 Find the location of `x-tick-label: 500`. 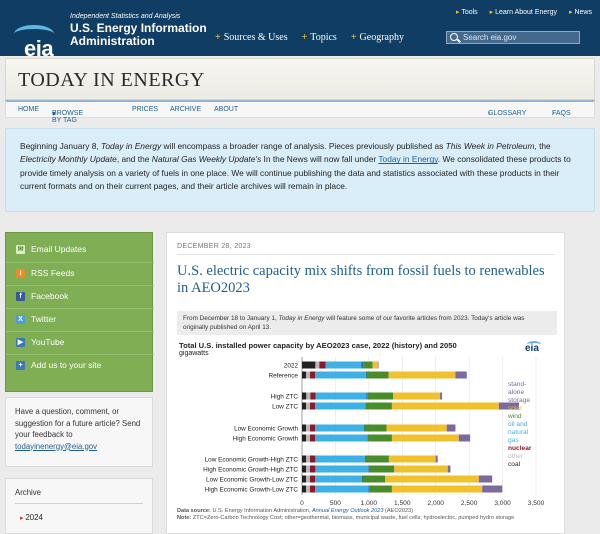

x-tick-label: 500 is located at coordinates (335, 503).